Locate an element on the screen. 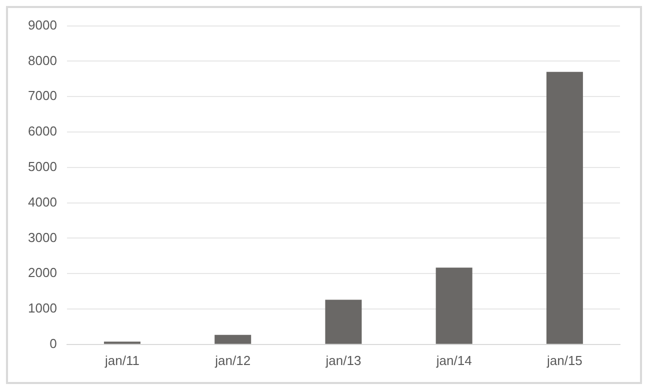 This screenshot has width=650, height=392. y-tick-label: 2000 is located at coordinates (42, 272).